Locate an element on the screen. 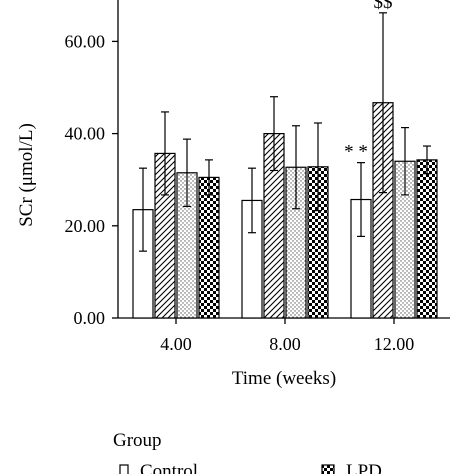  legend-entry-control: Control is located at coordinates (169, 467).